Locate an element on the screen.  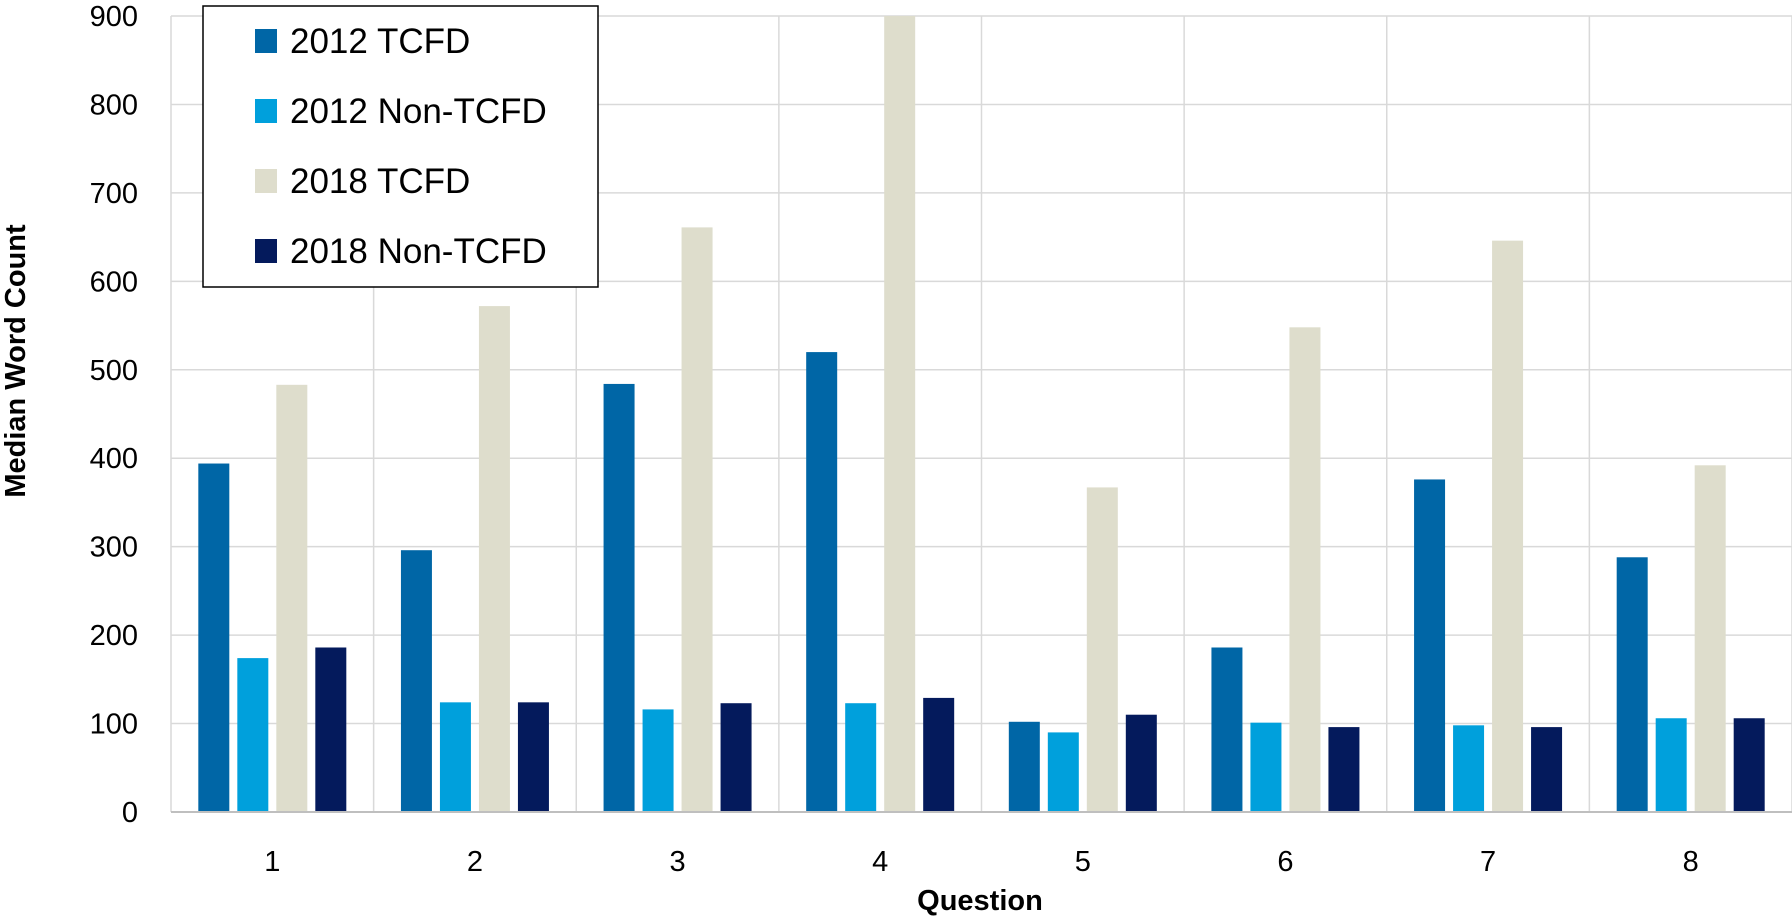
legend-label: 2018 TCFD is located at coordinates (380, 181).